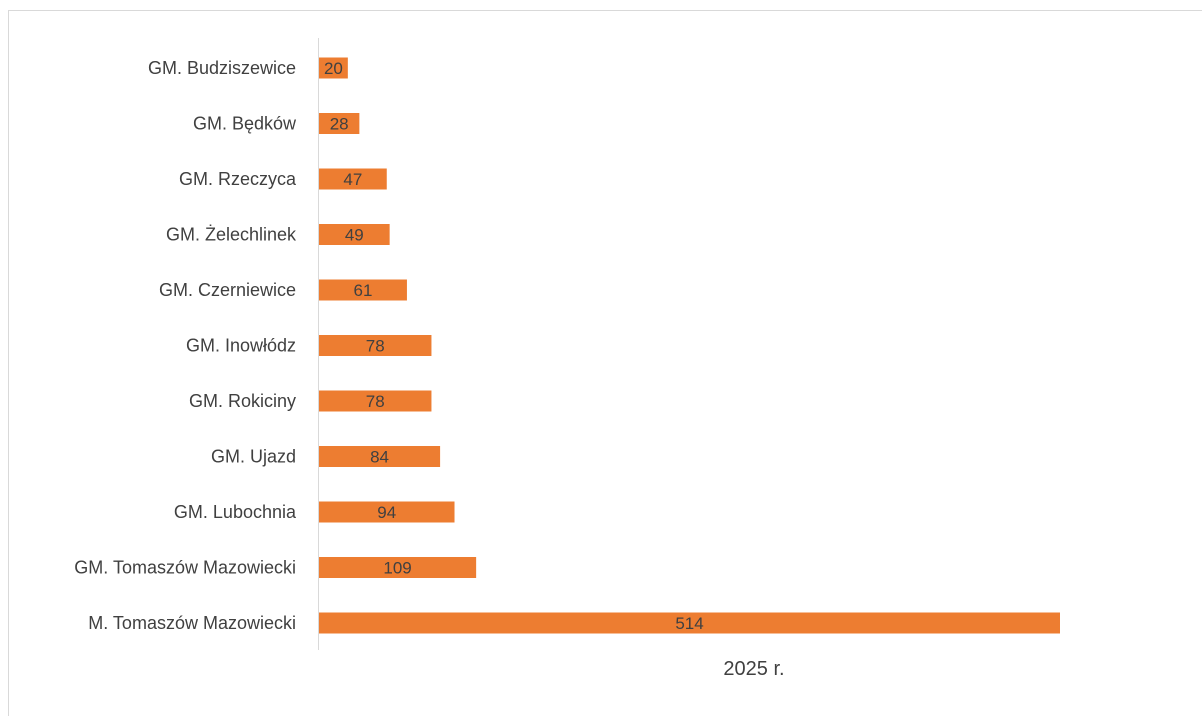  I want to click on category-label: GM. Rokiciny, so click(242, 401).